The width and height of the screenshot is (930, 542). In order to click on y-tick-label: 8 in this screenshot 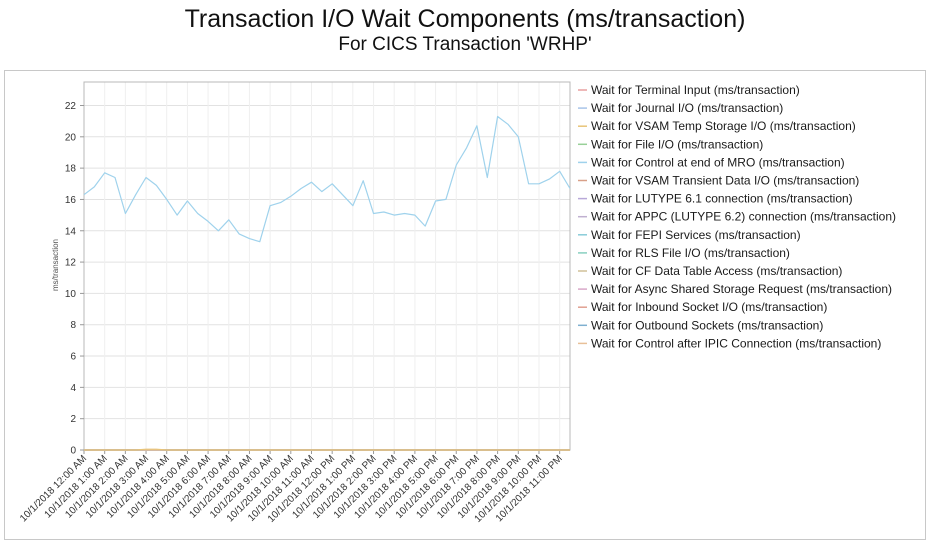, I will do `click(73, 325)`.